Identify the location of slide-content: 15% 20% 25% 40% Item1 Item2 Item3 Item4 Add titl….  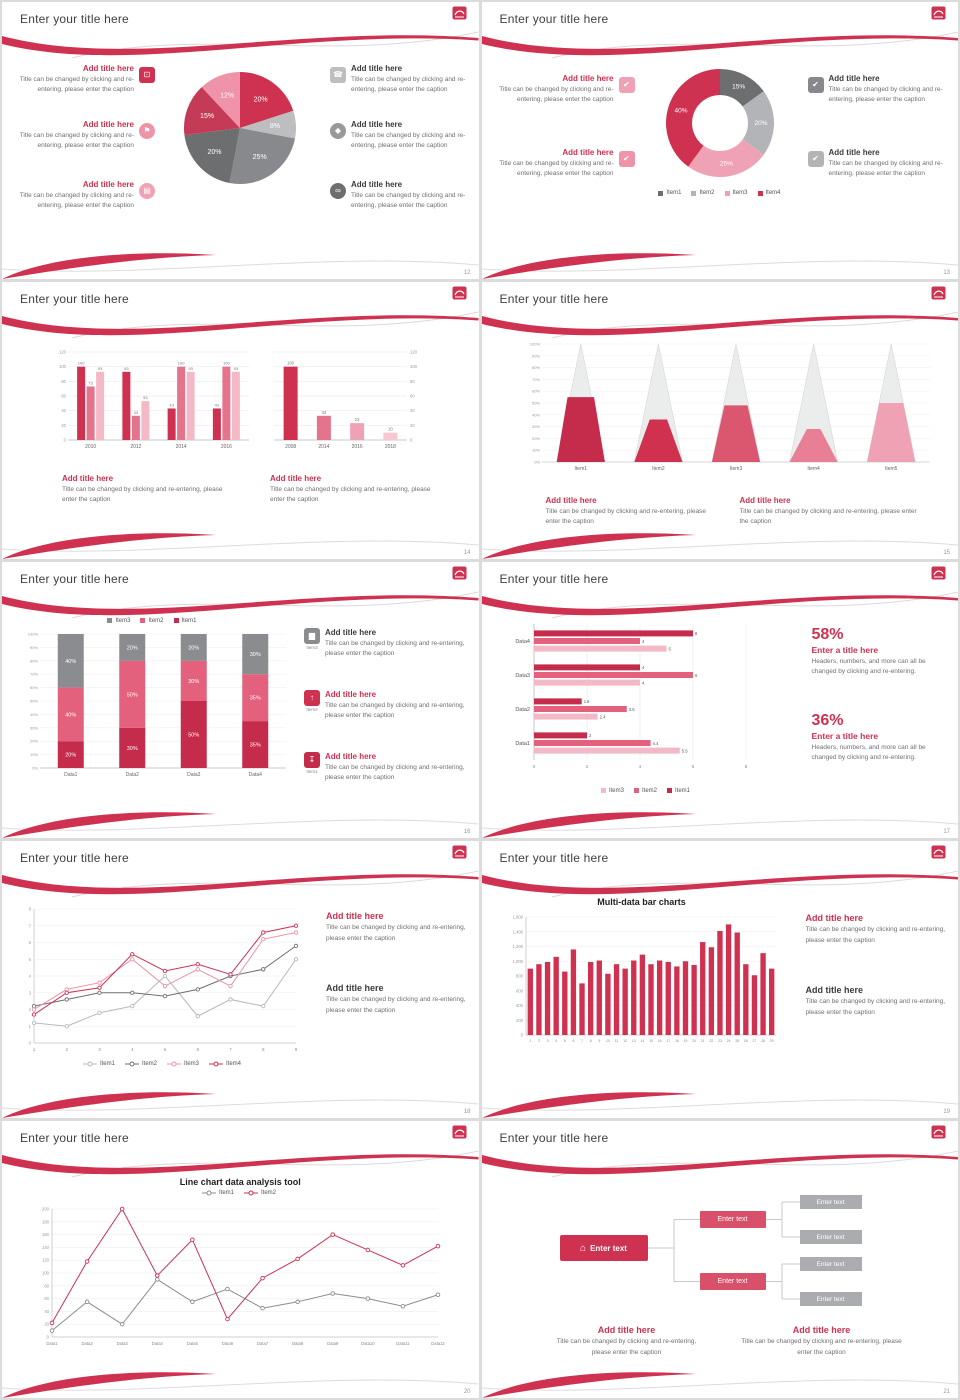
(720, 157).